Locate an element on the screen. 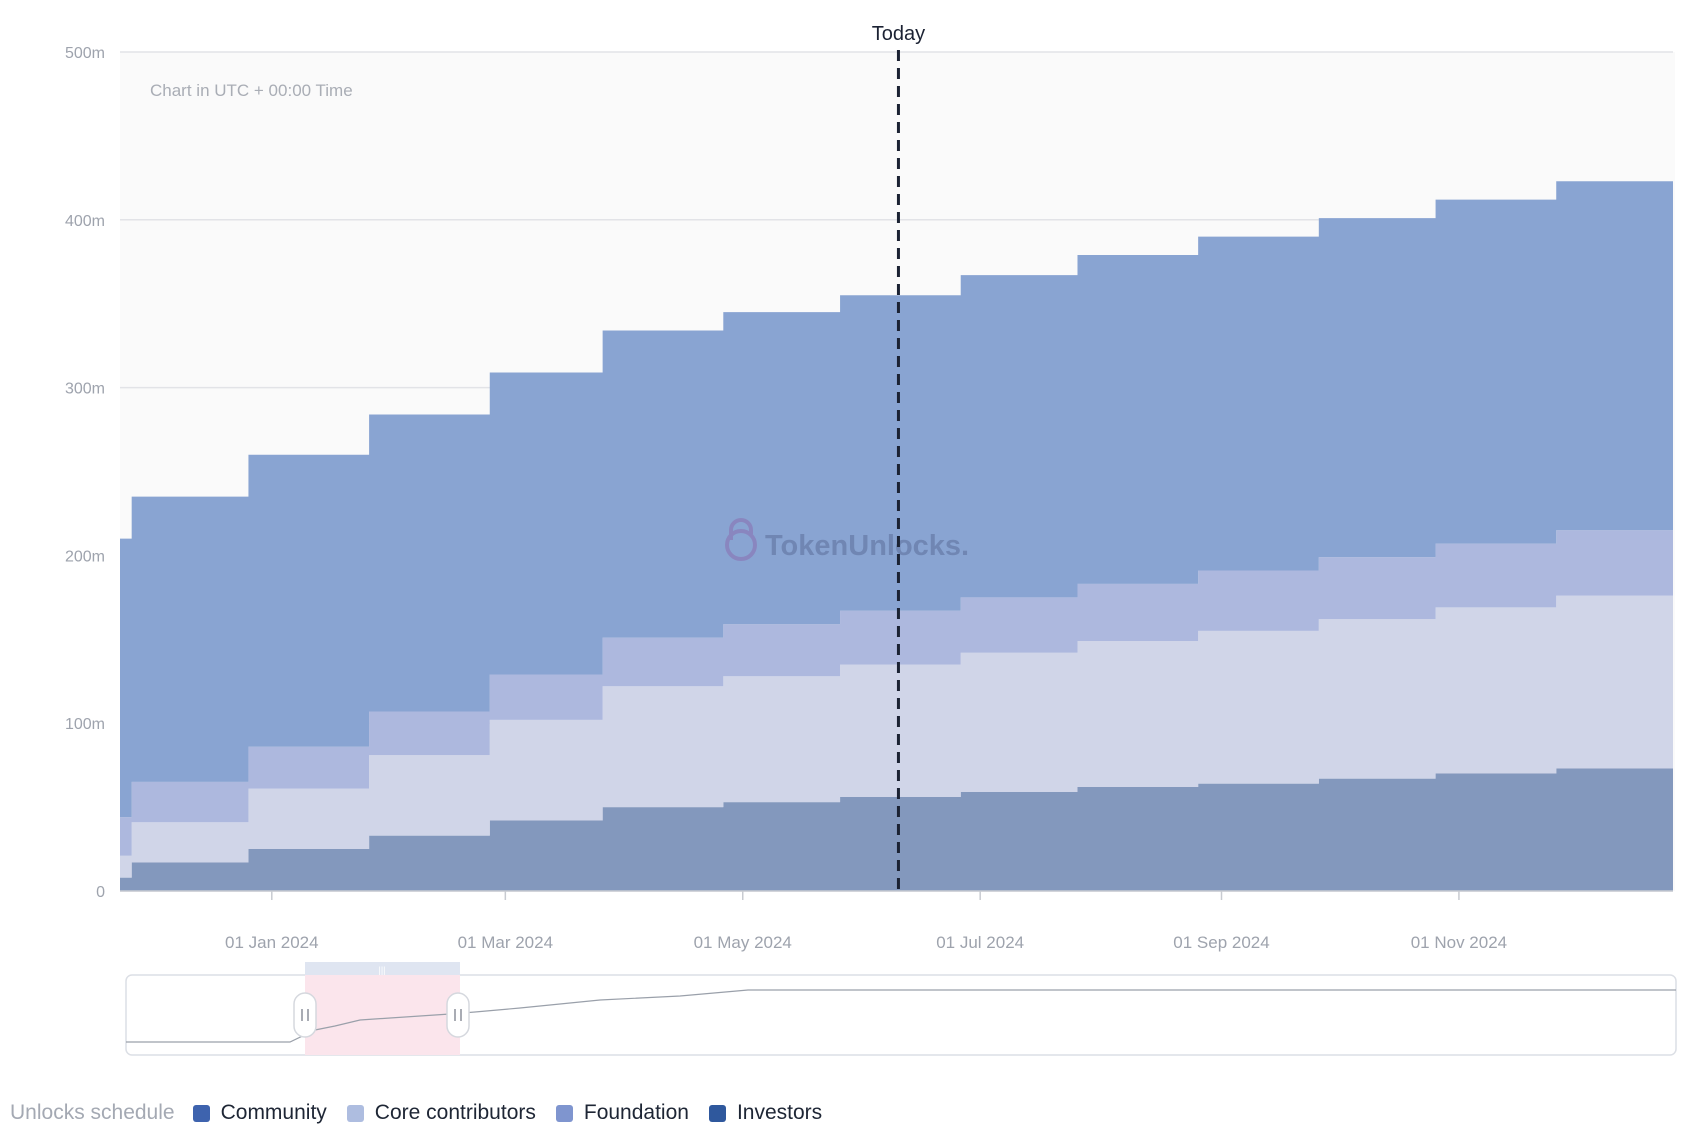 This screenshot has width=1702, height=1147. y-tick-label: 500m is located at coordinates (85, 53).